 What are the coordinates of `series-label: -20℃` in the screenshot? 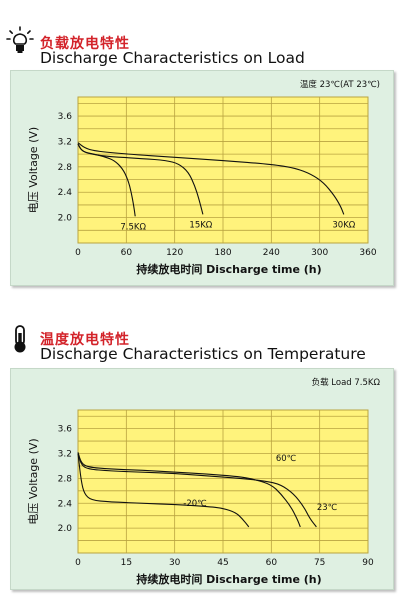 It's located at (195, 504).